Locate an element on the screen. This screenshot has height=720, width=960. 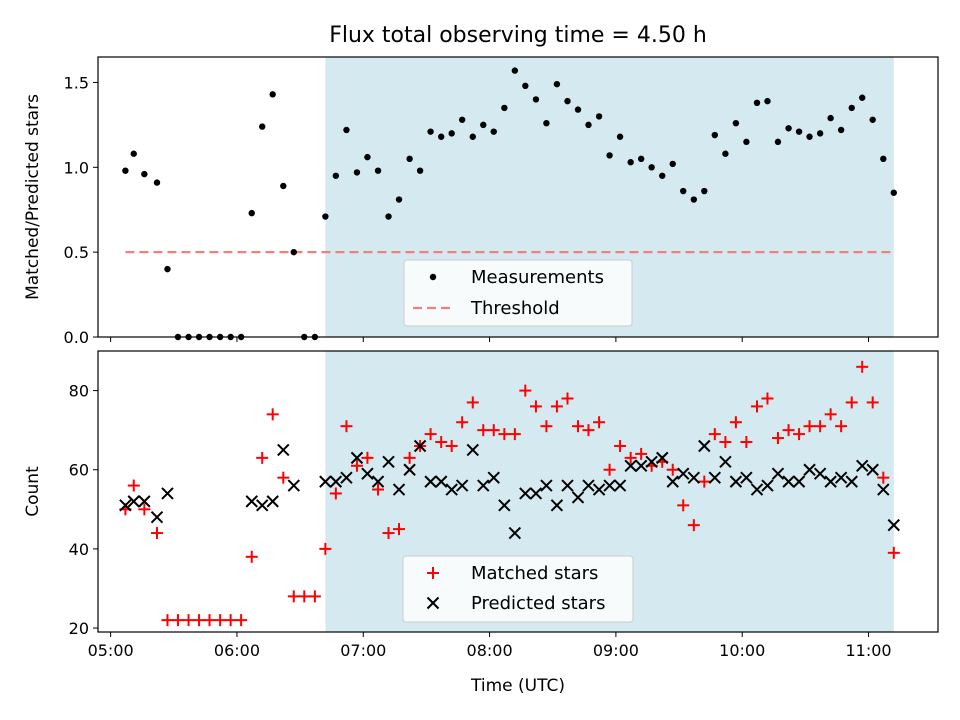
x-tick-label: 10:00 is located at coordinates (742, 650).